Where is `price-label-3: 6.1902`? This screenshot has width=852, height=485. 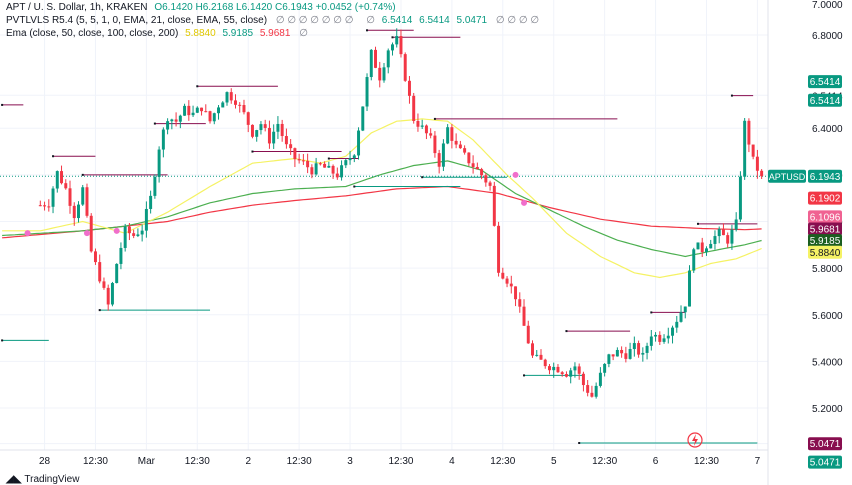
price-label-3: 6.1902 is located at coordinates (825, 199).